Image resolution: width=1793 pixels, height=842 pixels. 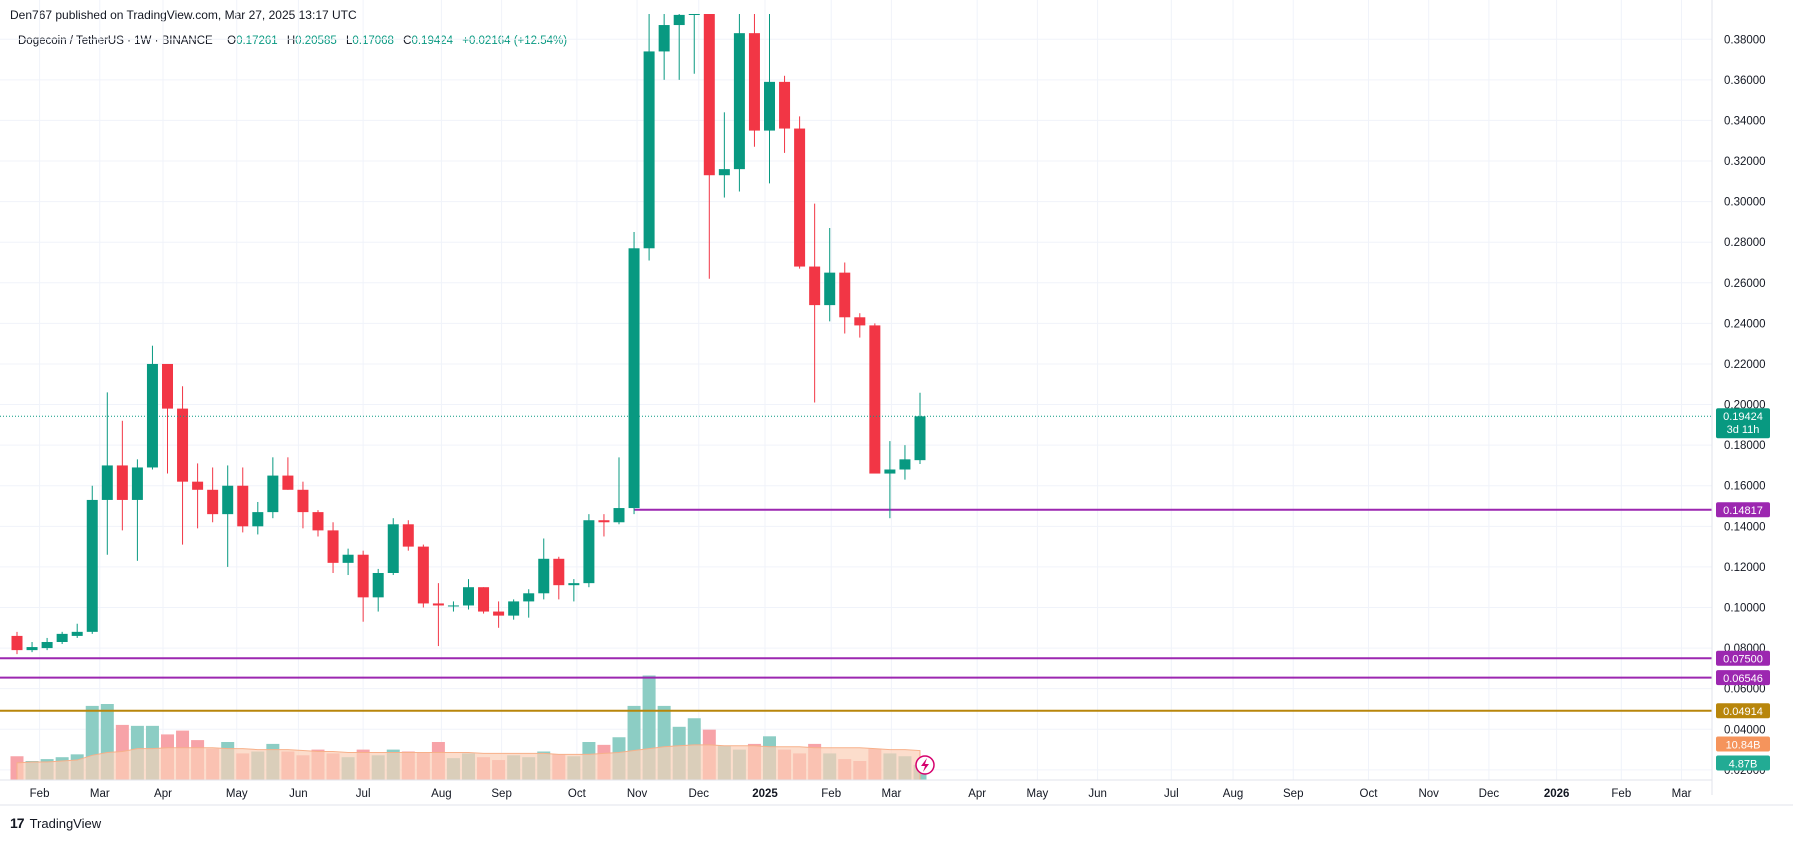 What do you see at coordinates (1743, 417) in the screenshot?
I see `last-price-badge-text: 0.19424` at bounding box center [1743, 417].